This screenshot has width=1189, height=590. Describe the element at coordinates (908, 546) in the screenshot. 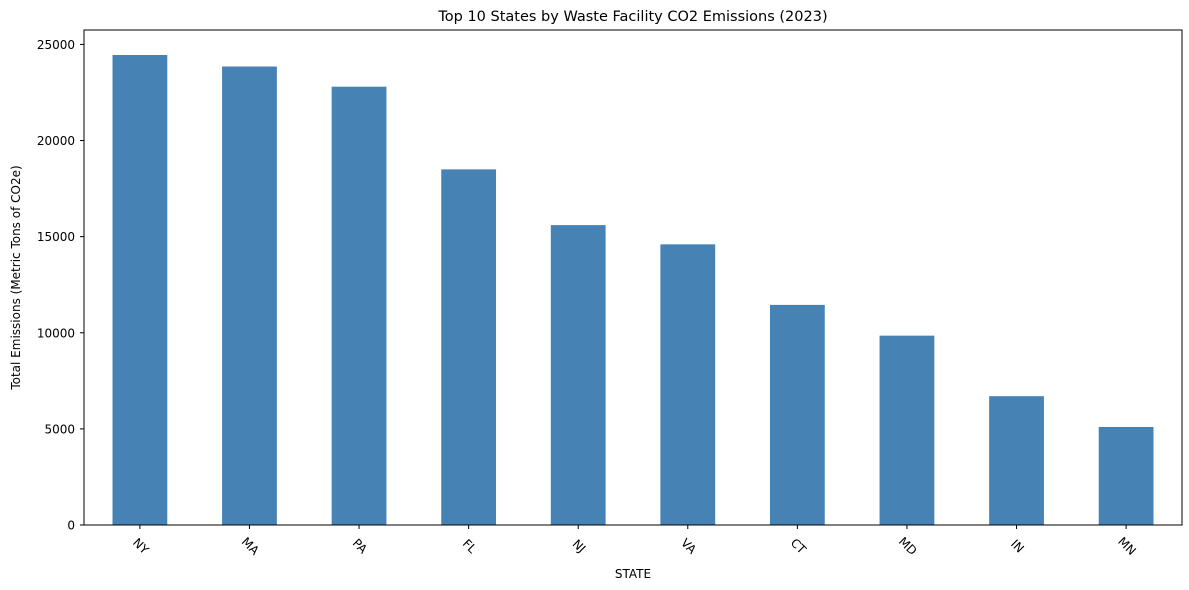

I see `x-tick-label-md: MD` at that location.